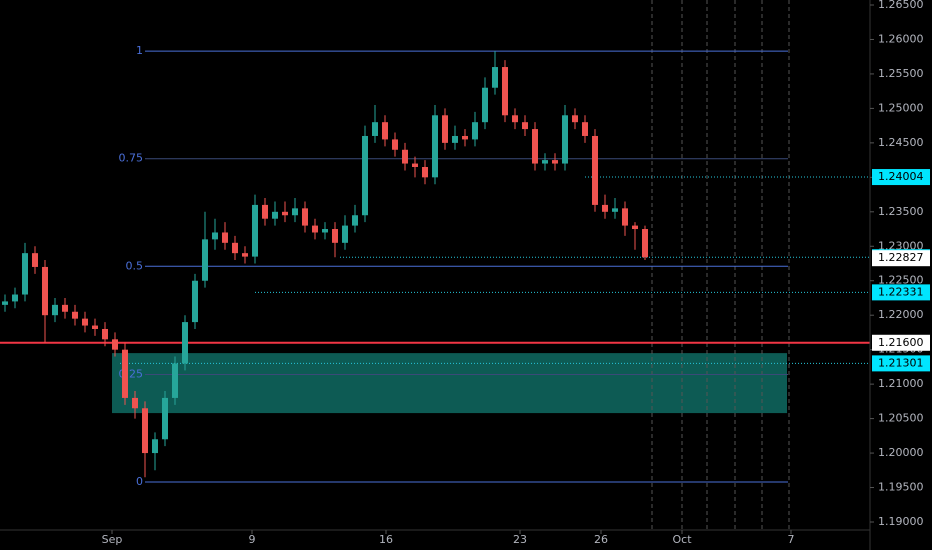 This screenshot has height=550, width=932. What do you see at coordinates (901, 418) in the screenshot?
I see `y-tick-label: 1.20500` at bounding box center [901, 418].